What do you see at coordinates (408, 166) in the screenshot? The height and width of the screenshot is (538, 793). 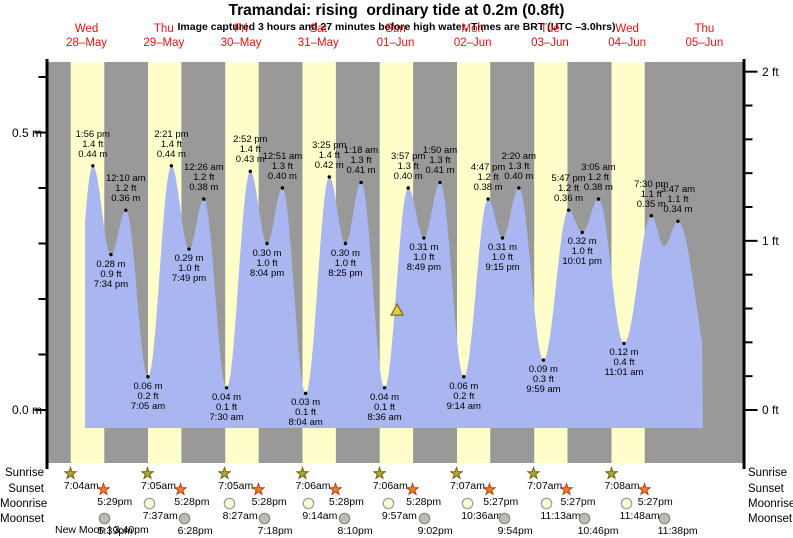 I see `high-tide-label: 3:57 pm 1.3 ft 0.40 m` at bounding box center [408, 166].